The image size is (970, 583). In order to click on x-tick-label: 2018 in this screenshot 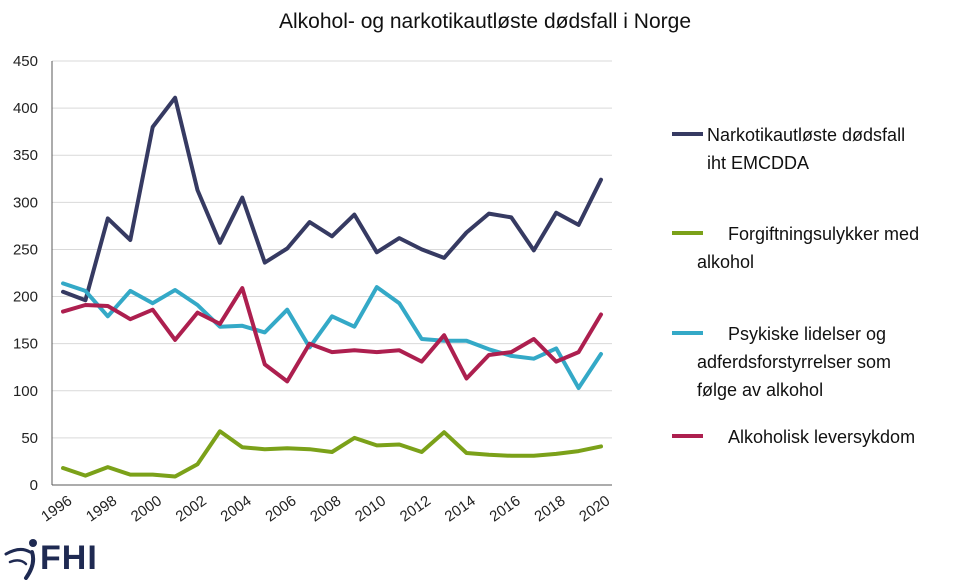, I will do `click(549, 508)`.